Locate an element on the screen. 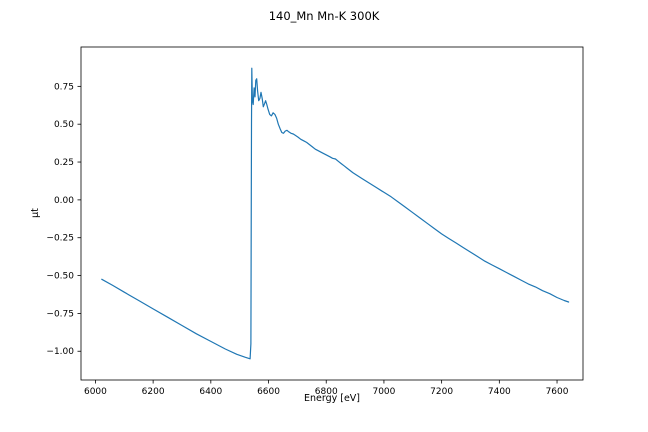 This screenshot has height=432, width=648. y-tick-label: −0.75 is located at coordinates (60, 314).